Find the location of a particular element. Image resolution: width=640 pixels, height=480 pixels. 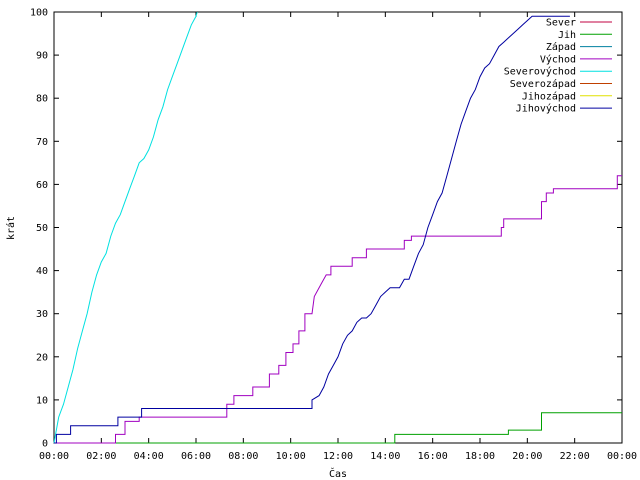

x-tick-label: 08:00 is located at coordinates (243, 456).